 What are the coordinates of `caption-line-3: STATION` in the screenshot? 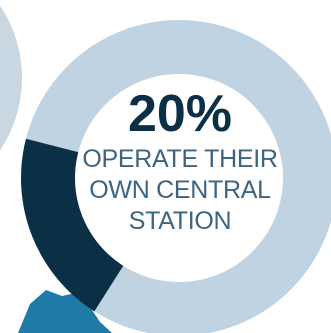 It's located at (180, 221).